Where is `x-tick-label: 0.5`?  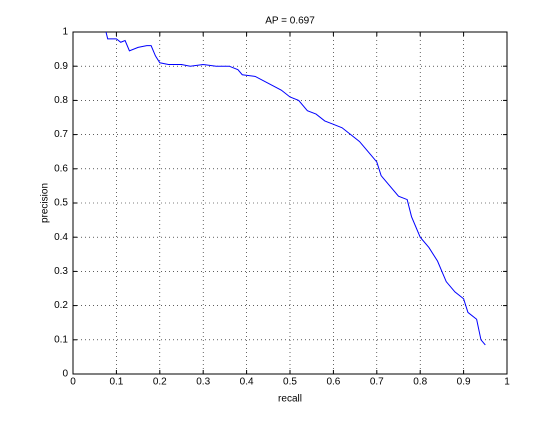 x-tick-label: 0.5 is located at coordinates (290, 382).